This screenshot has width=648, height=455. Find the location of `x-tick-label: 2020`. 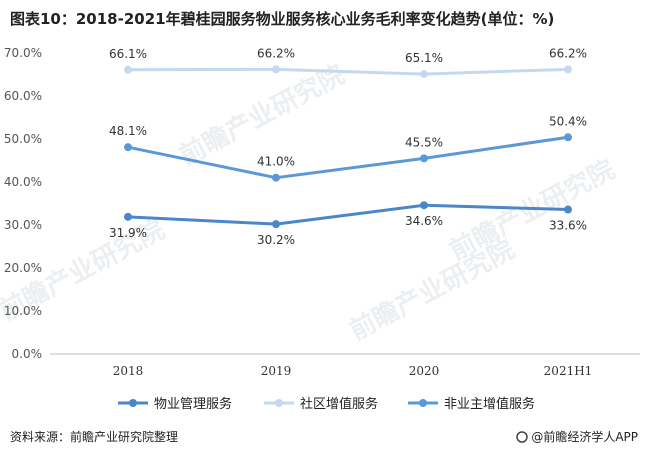

x-tick-label: 2020 is located at coordinates (424, 371).